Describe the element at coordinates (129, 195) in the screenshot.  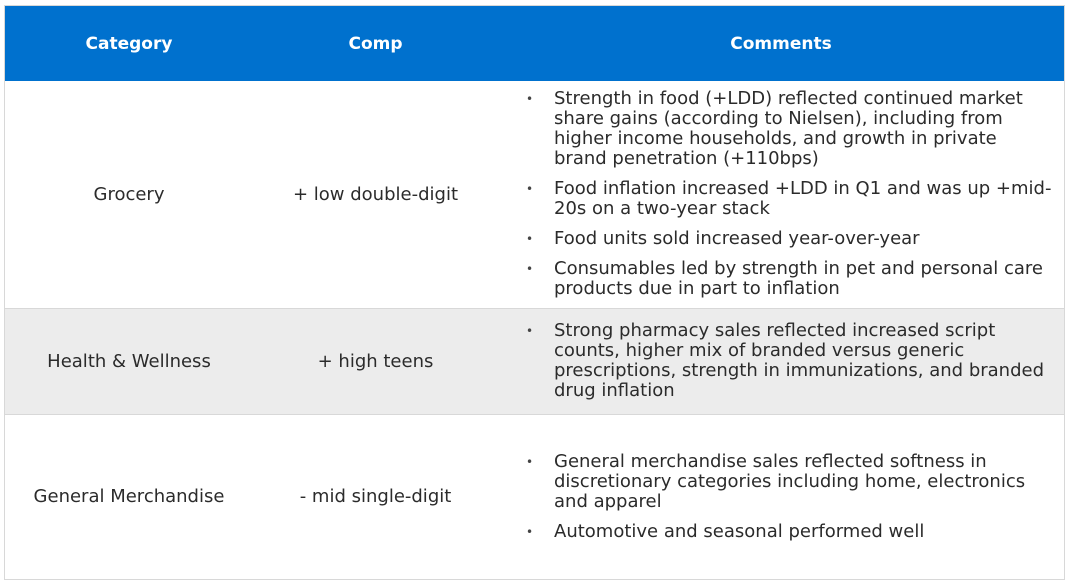
I see `category-cell: Grocery` at that location.